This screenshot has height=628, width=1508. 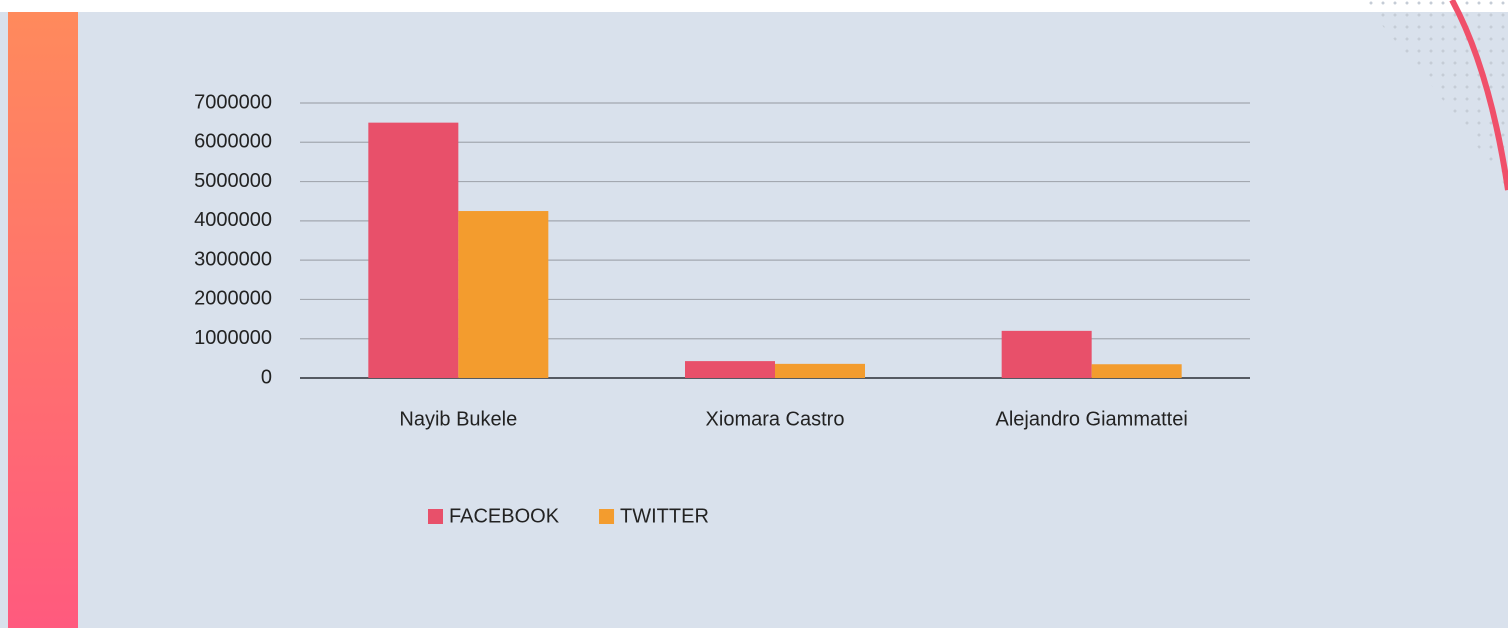 I want to click on x-tick-label: Nayib Bukele, so click(x=458, y=419).